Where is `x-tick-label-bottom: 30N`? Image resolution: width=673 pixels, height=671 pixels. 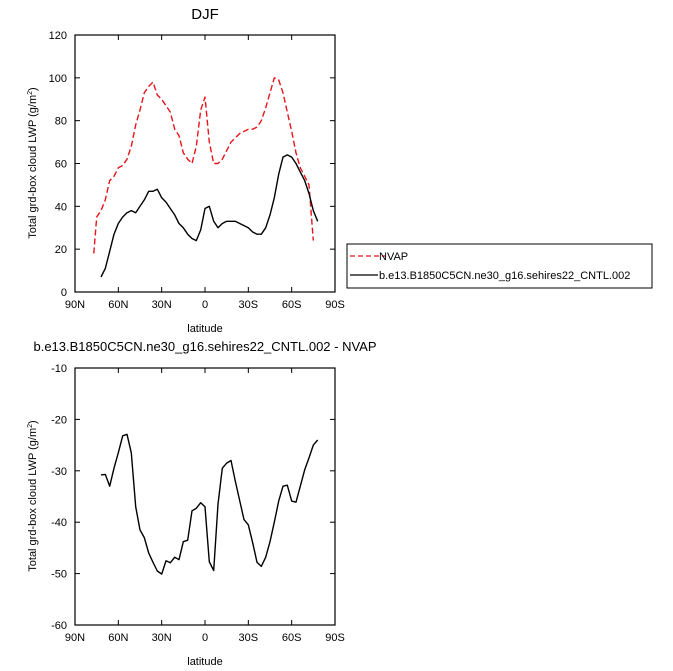
x-tick-label-bottom: 30N is located at coordinates (162, 638).